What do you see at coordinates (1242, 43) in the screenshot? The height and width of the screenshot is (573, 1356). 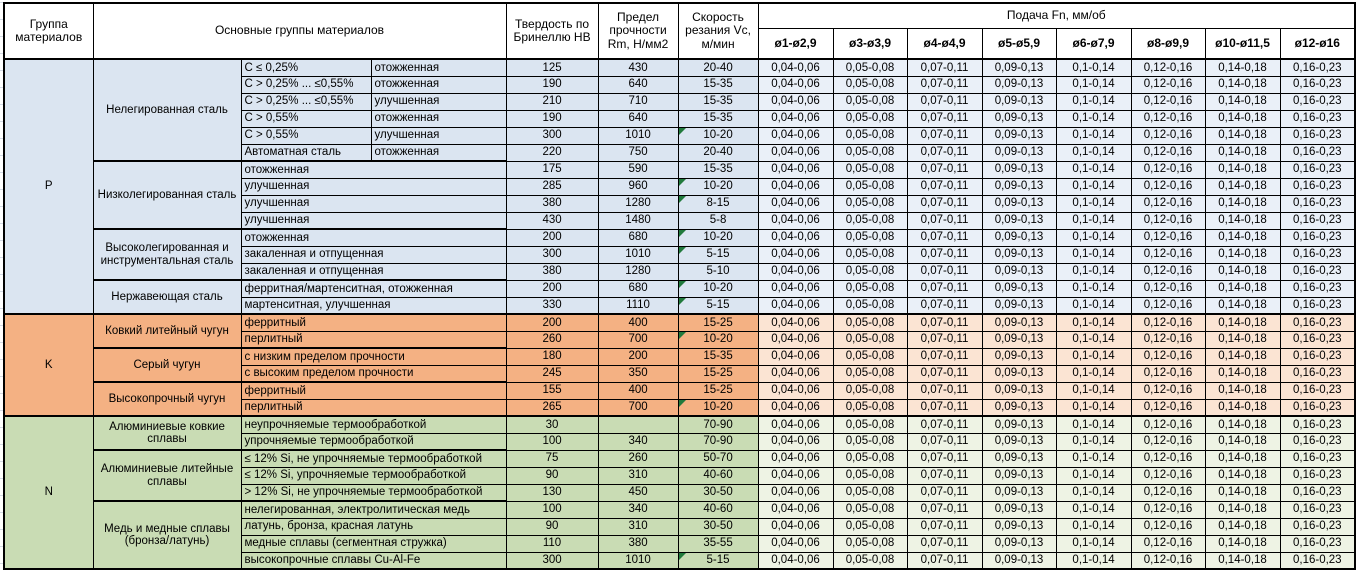 I see `header-feed-diameter: ø10-ø11,5` at bounding box center [1242, 43].